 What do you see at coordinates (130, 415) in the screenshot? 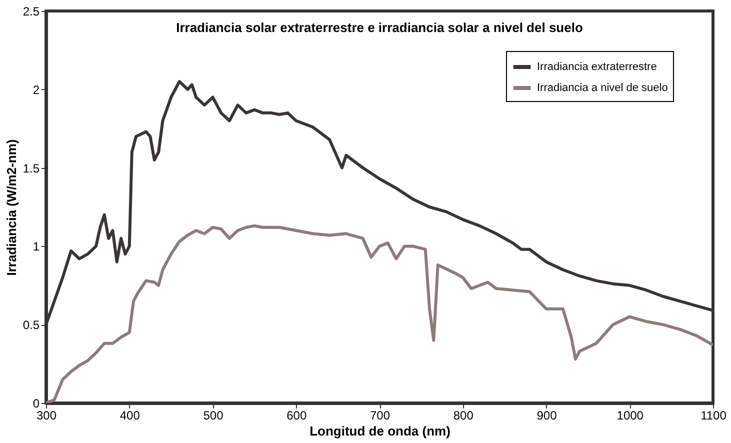
I see `x-tick-label: 400` at bounding box center [130, 415].